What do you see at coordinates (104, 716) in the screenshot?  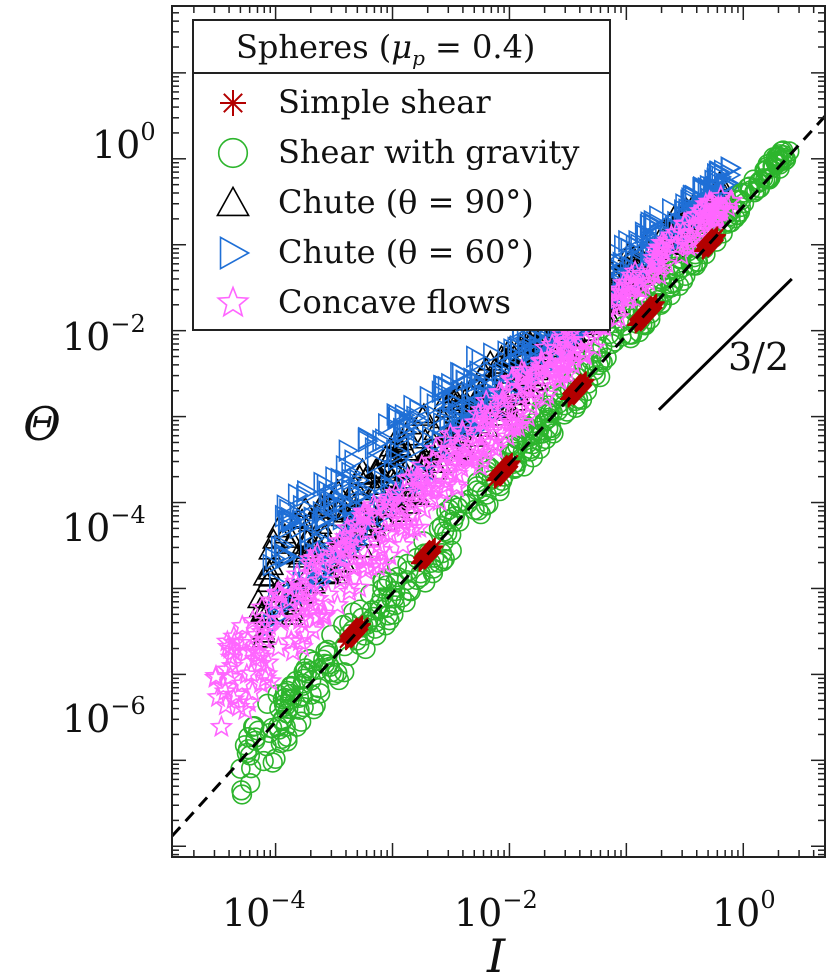 I see `y-tick-label: 10⁻⁶` at bounding box center [104, 716].